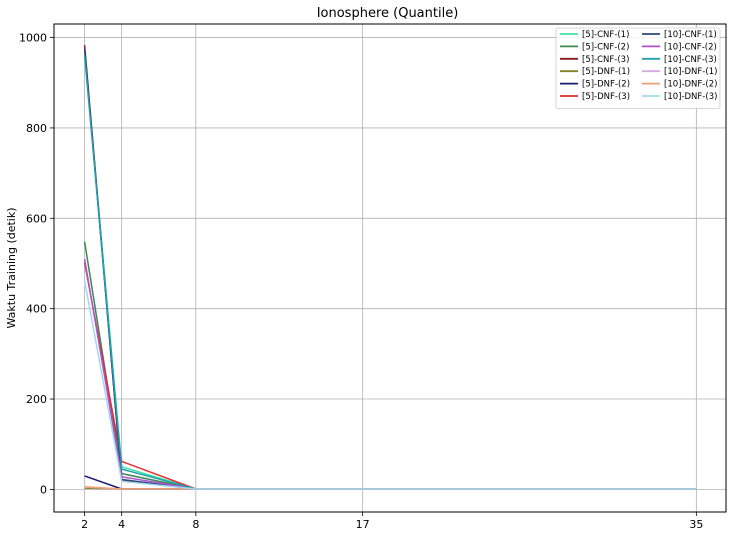  What do you see at coordinates (84, 524) in the screenshot?
I see `x-tick-label: 2` at bounding box center [84, 524].